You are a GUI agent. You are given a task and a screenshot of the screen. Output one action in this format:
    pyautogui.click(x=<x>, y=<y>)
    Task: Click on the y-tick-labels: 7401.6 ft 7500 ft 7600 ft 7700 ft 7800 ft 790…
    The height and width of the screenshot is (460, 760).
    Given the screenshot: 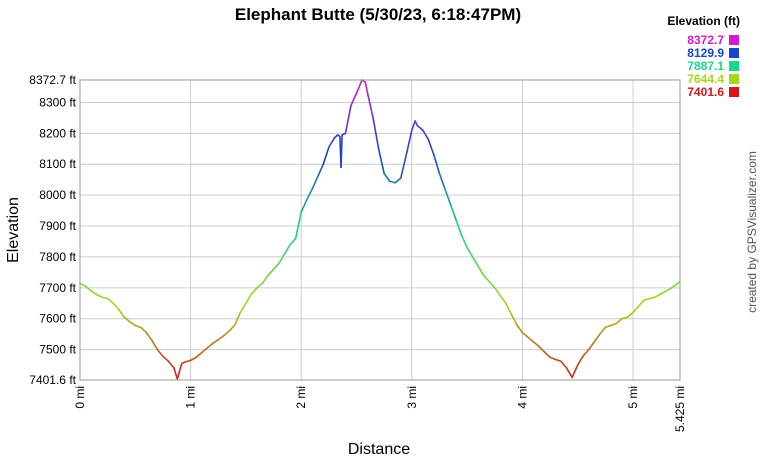 What is the action you would take?
    pyautogui.click(x=52, y=230)
    